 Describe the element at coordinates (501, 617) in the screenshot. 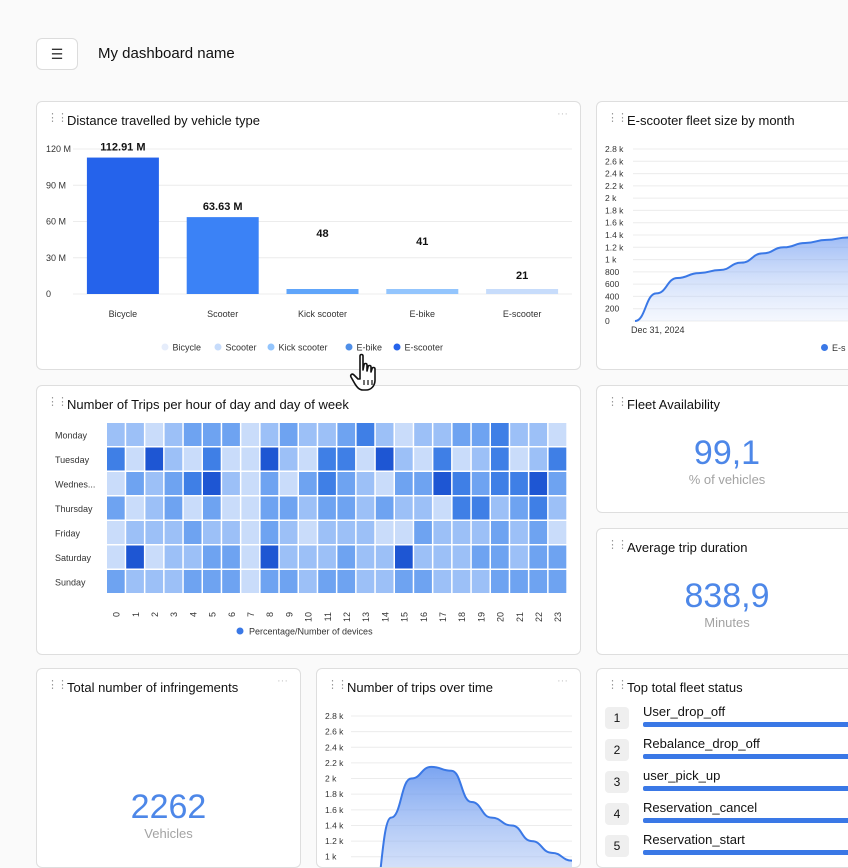

I see `col-label: 20` at that location.